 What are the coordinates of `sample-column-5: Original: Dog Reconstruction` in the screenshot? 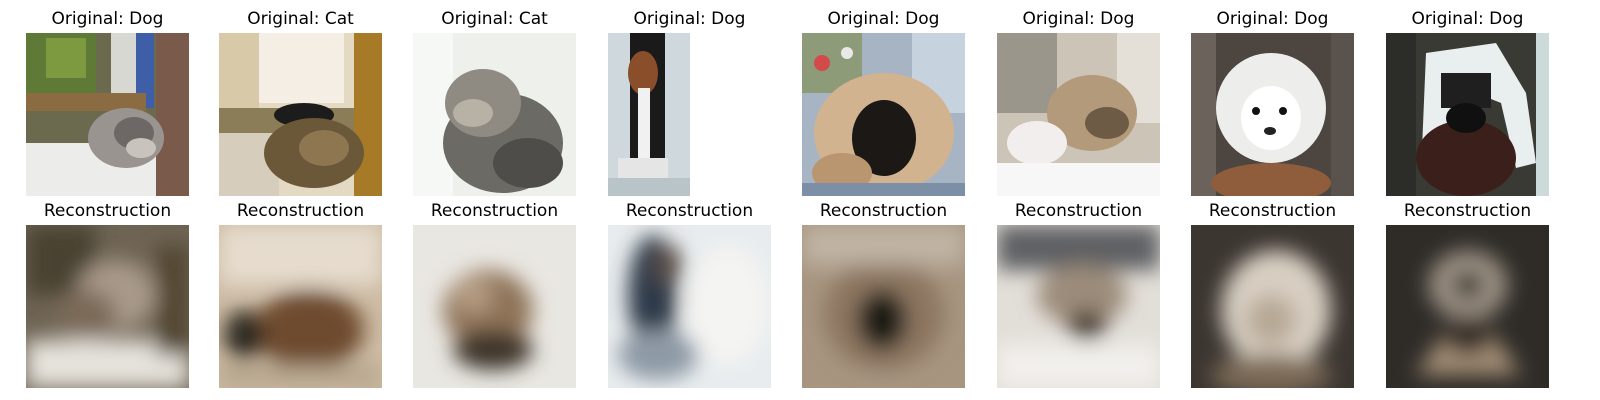 It's located at (883, 200).